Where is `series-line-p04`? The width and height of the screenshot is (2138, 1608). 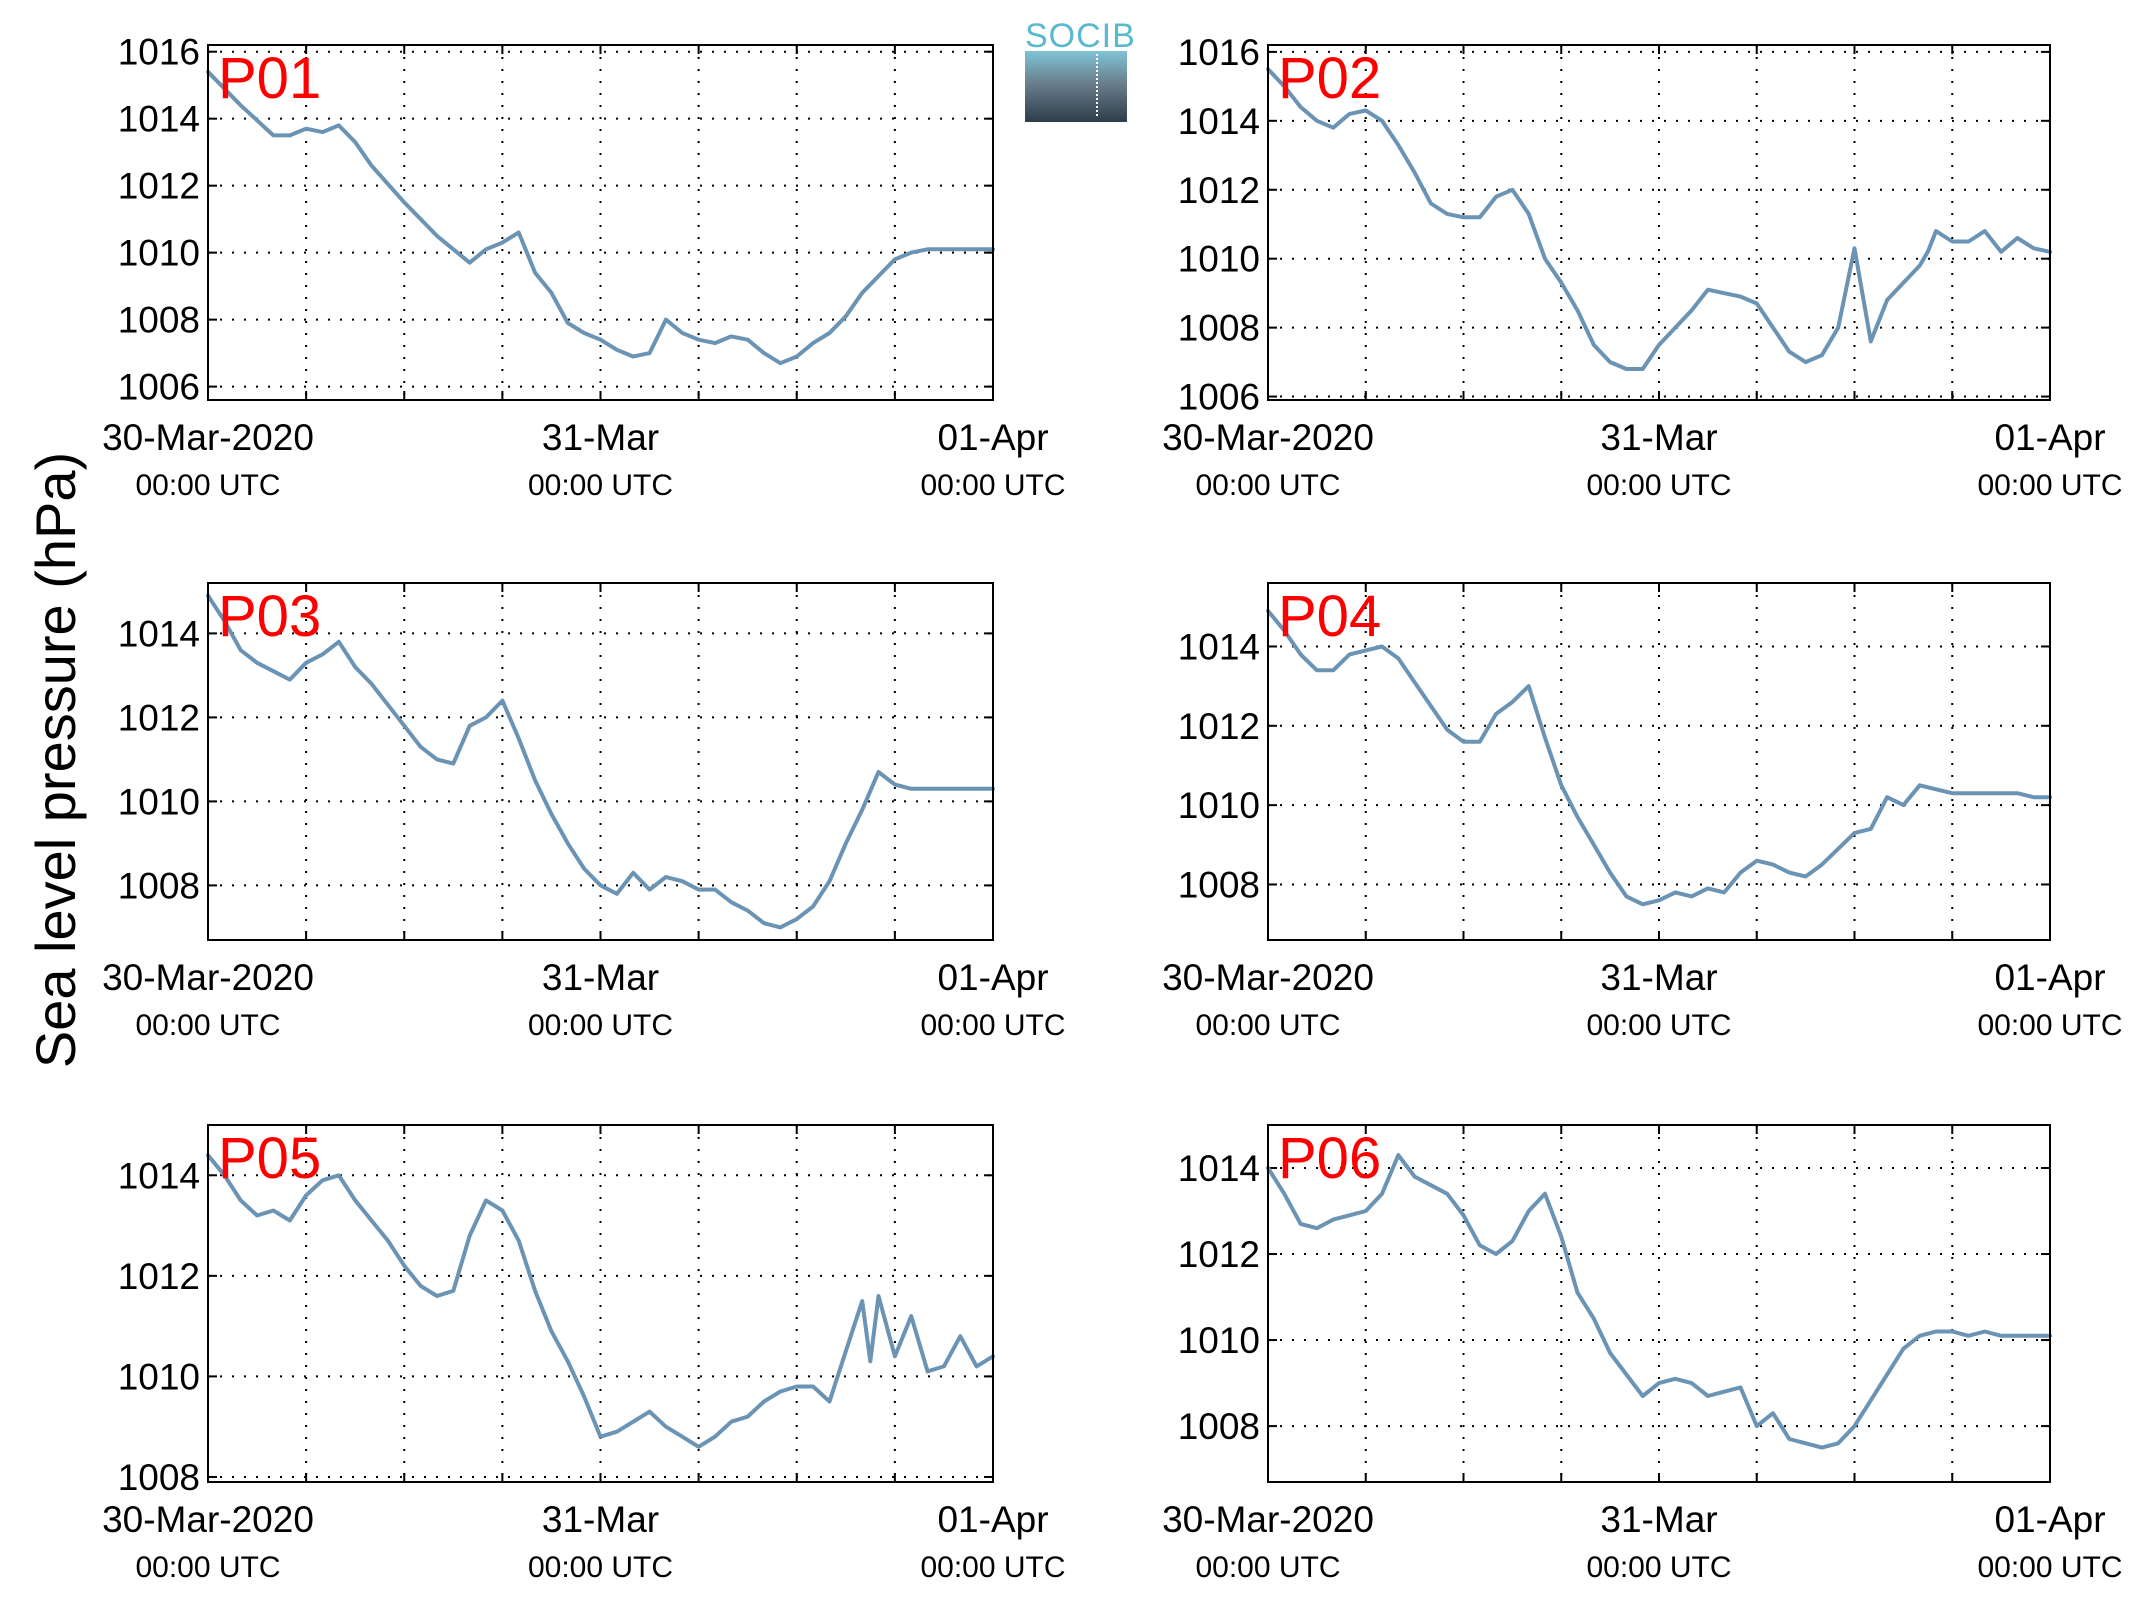
series-line-p04 is located at coordinates (1659, 757).